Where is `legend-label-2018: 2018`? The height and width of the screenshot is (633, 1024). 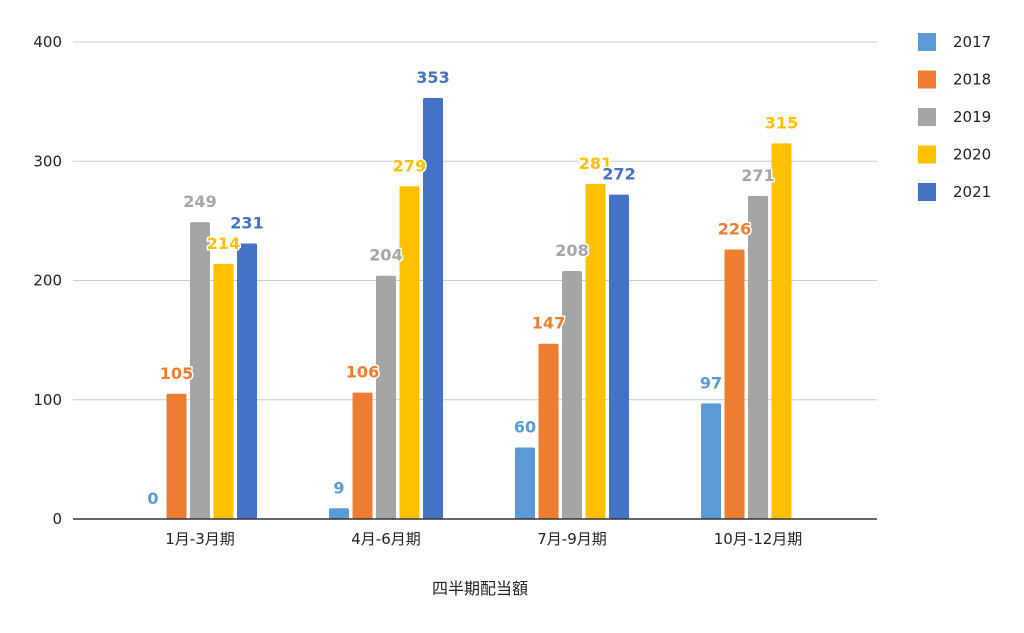 legend-label-2018: 2018 is located at coordinates (972, 80).